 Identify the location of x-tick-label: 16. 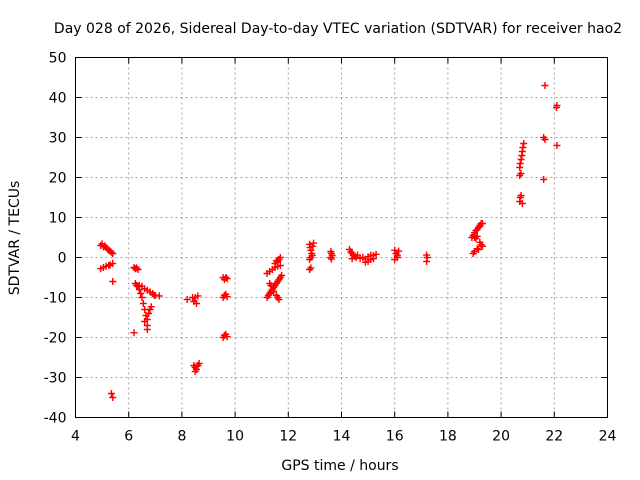
(395, 437).